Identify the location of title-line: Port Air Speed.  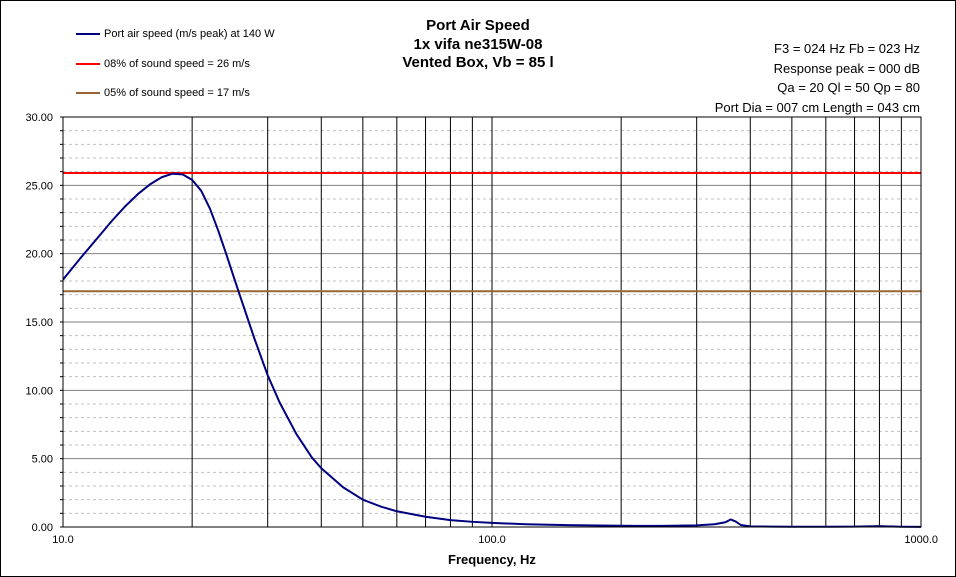
(478, 25).